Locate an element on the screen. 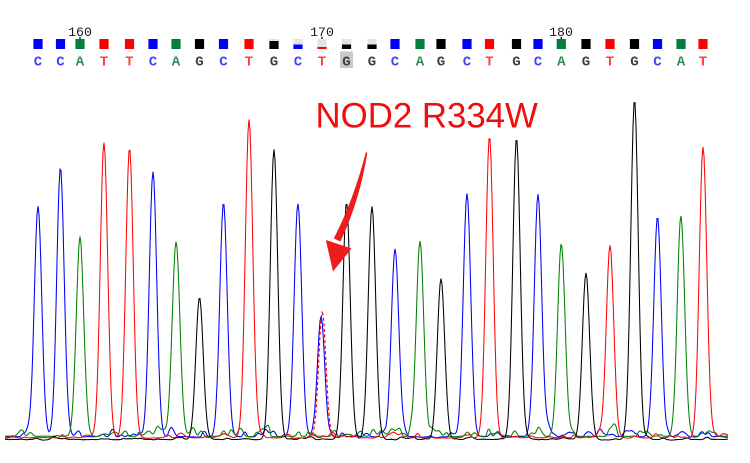 This screenshot has width=750, height=463. svg-text: 160 is located at coordinates (80, 32).